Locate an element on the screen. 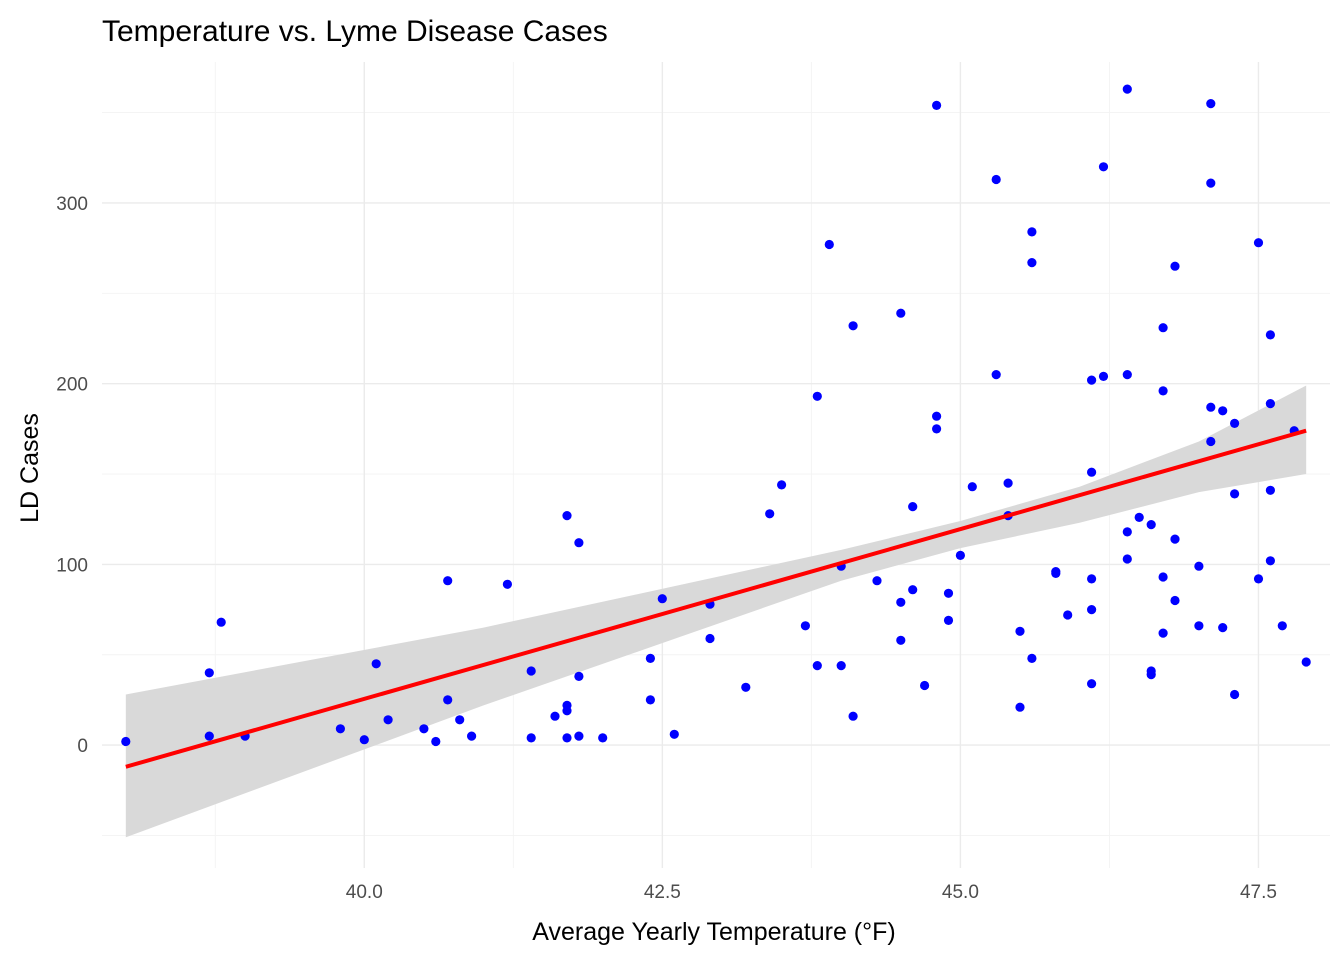 The width and height of the screenshot is (1344, 960). y-tick-label: 100 is located at coordinates (72, 565).